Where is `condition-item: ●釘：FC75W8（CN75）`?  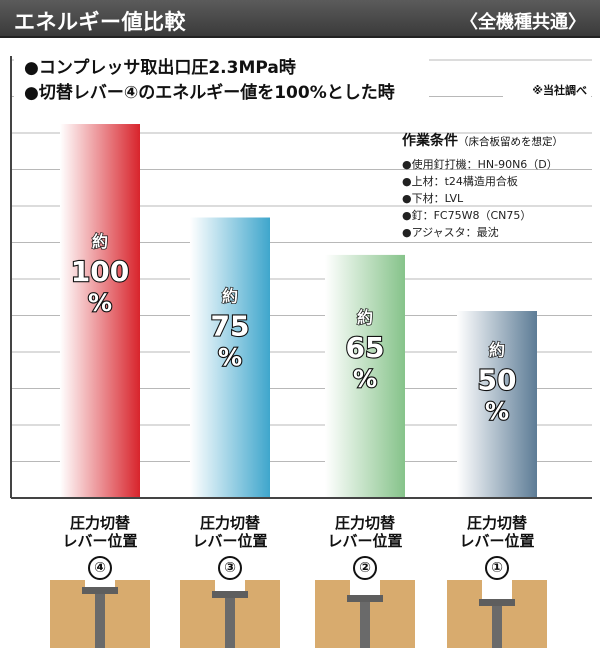 condition-item: ●釘：FC75W8（CN75） is located at coordinates (467, 215).